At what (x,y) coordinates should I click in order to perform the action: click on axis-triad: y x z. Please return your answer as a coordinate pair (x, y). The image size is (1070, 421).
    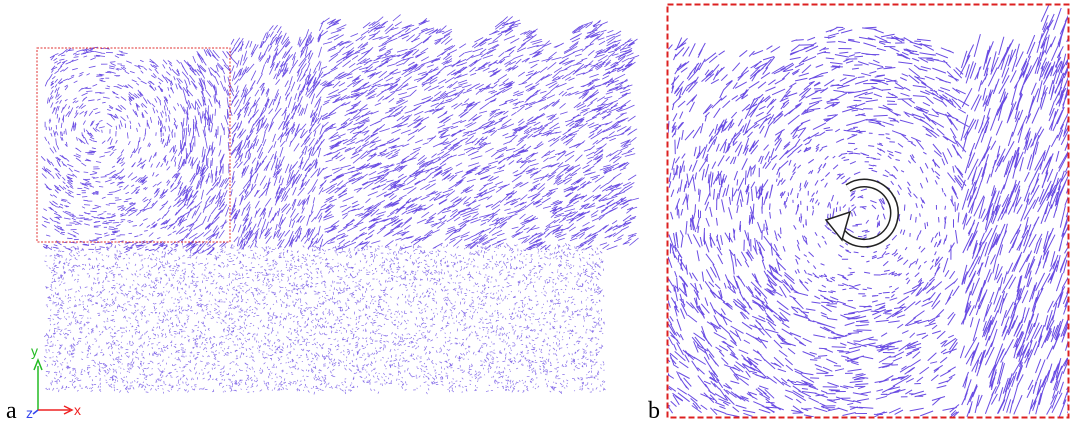
    Looking at the image, I should click on (53, 382).